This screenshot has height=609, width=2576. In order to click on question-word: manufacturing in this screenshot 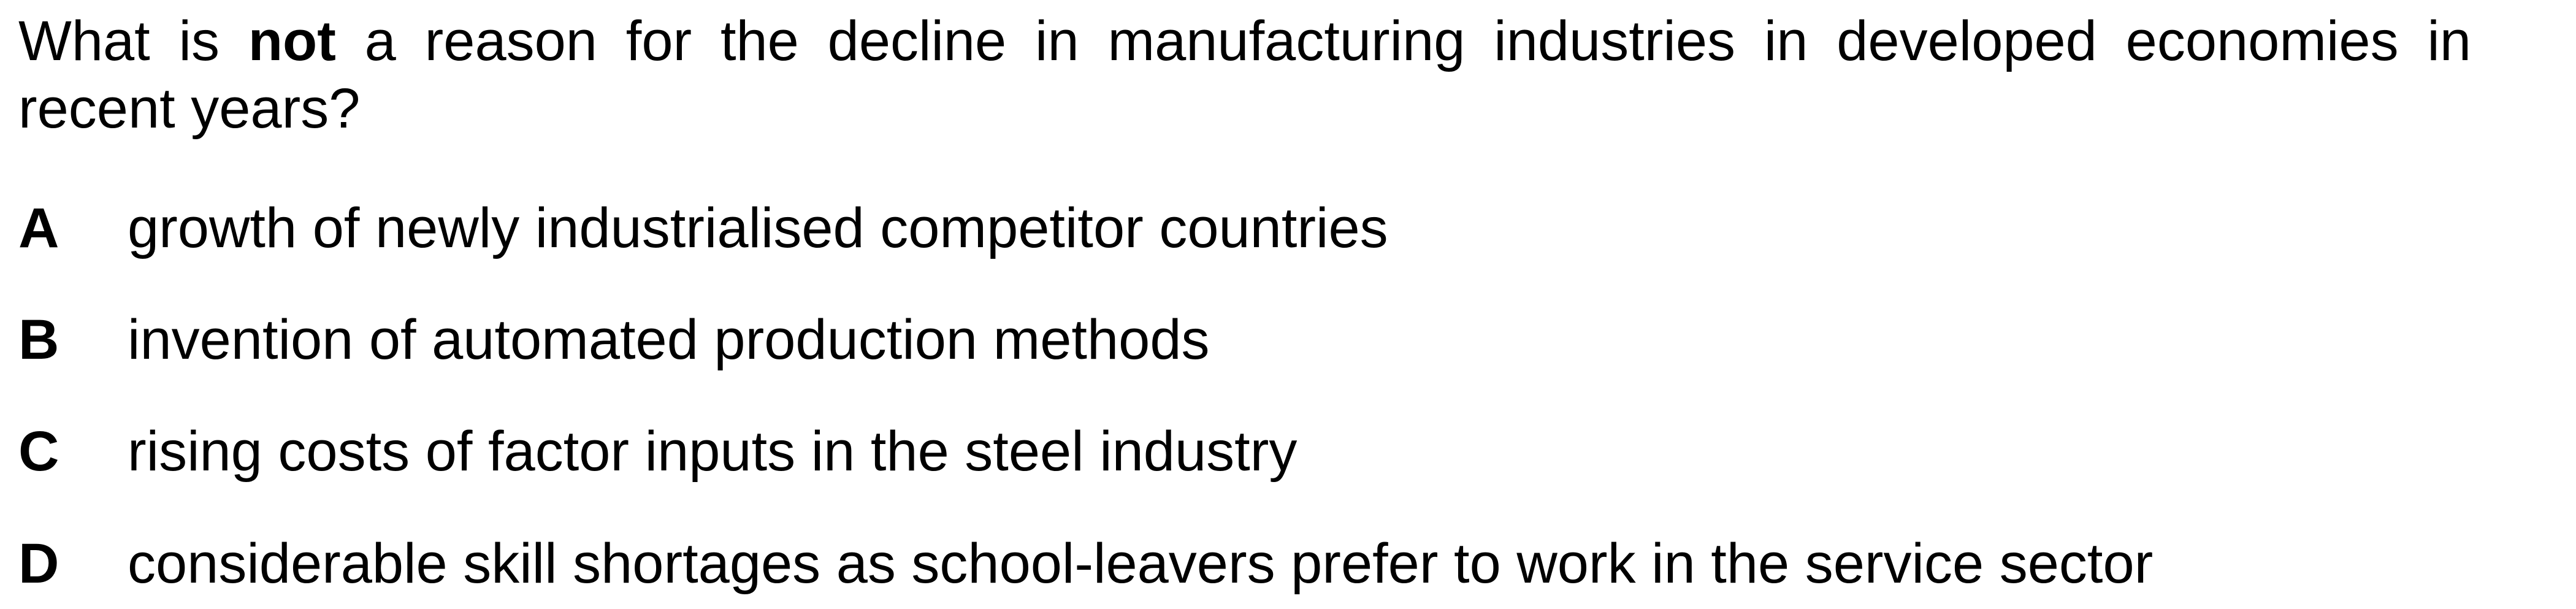, I will do `click(1286, 41)`.